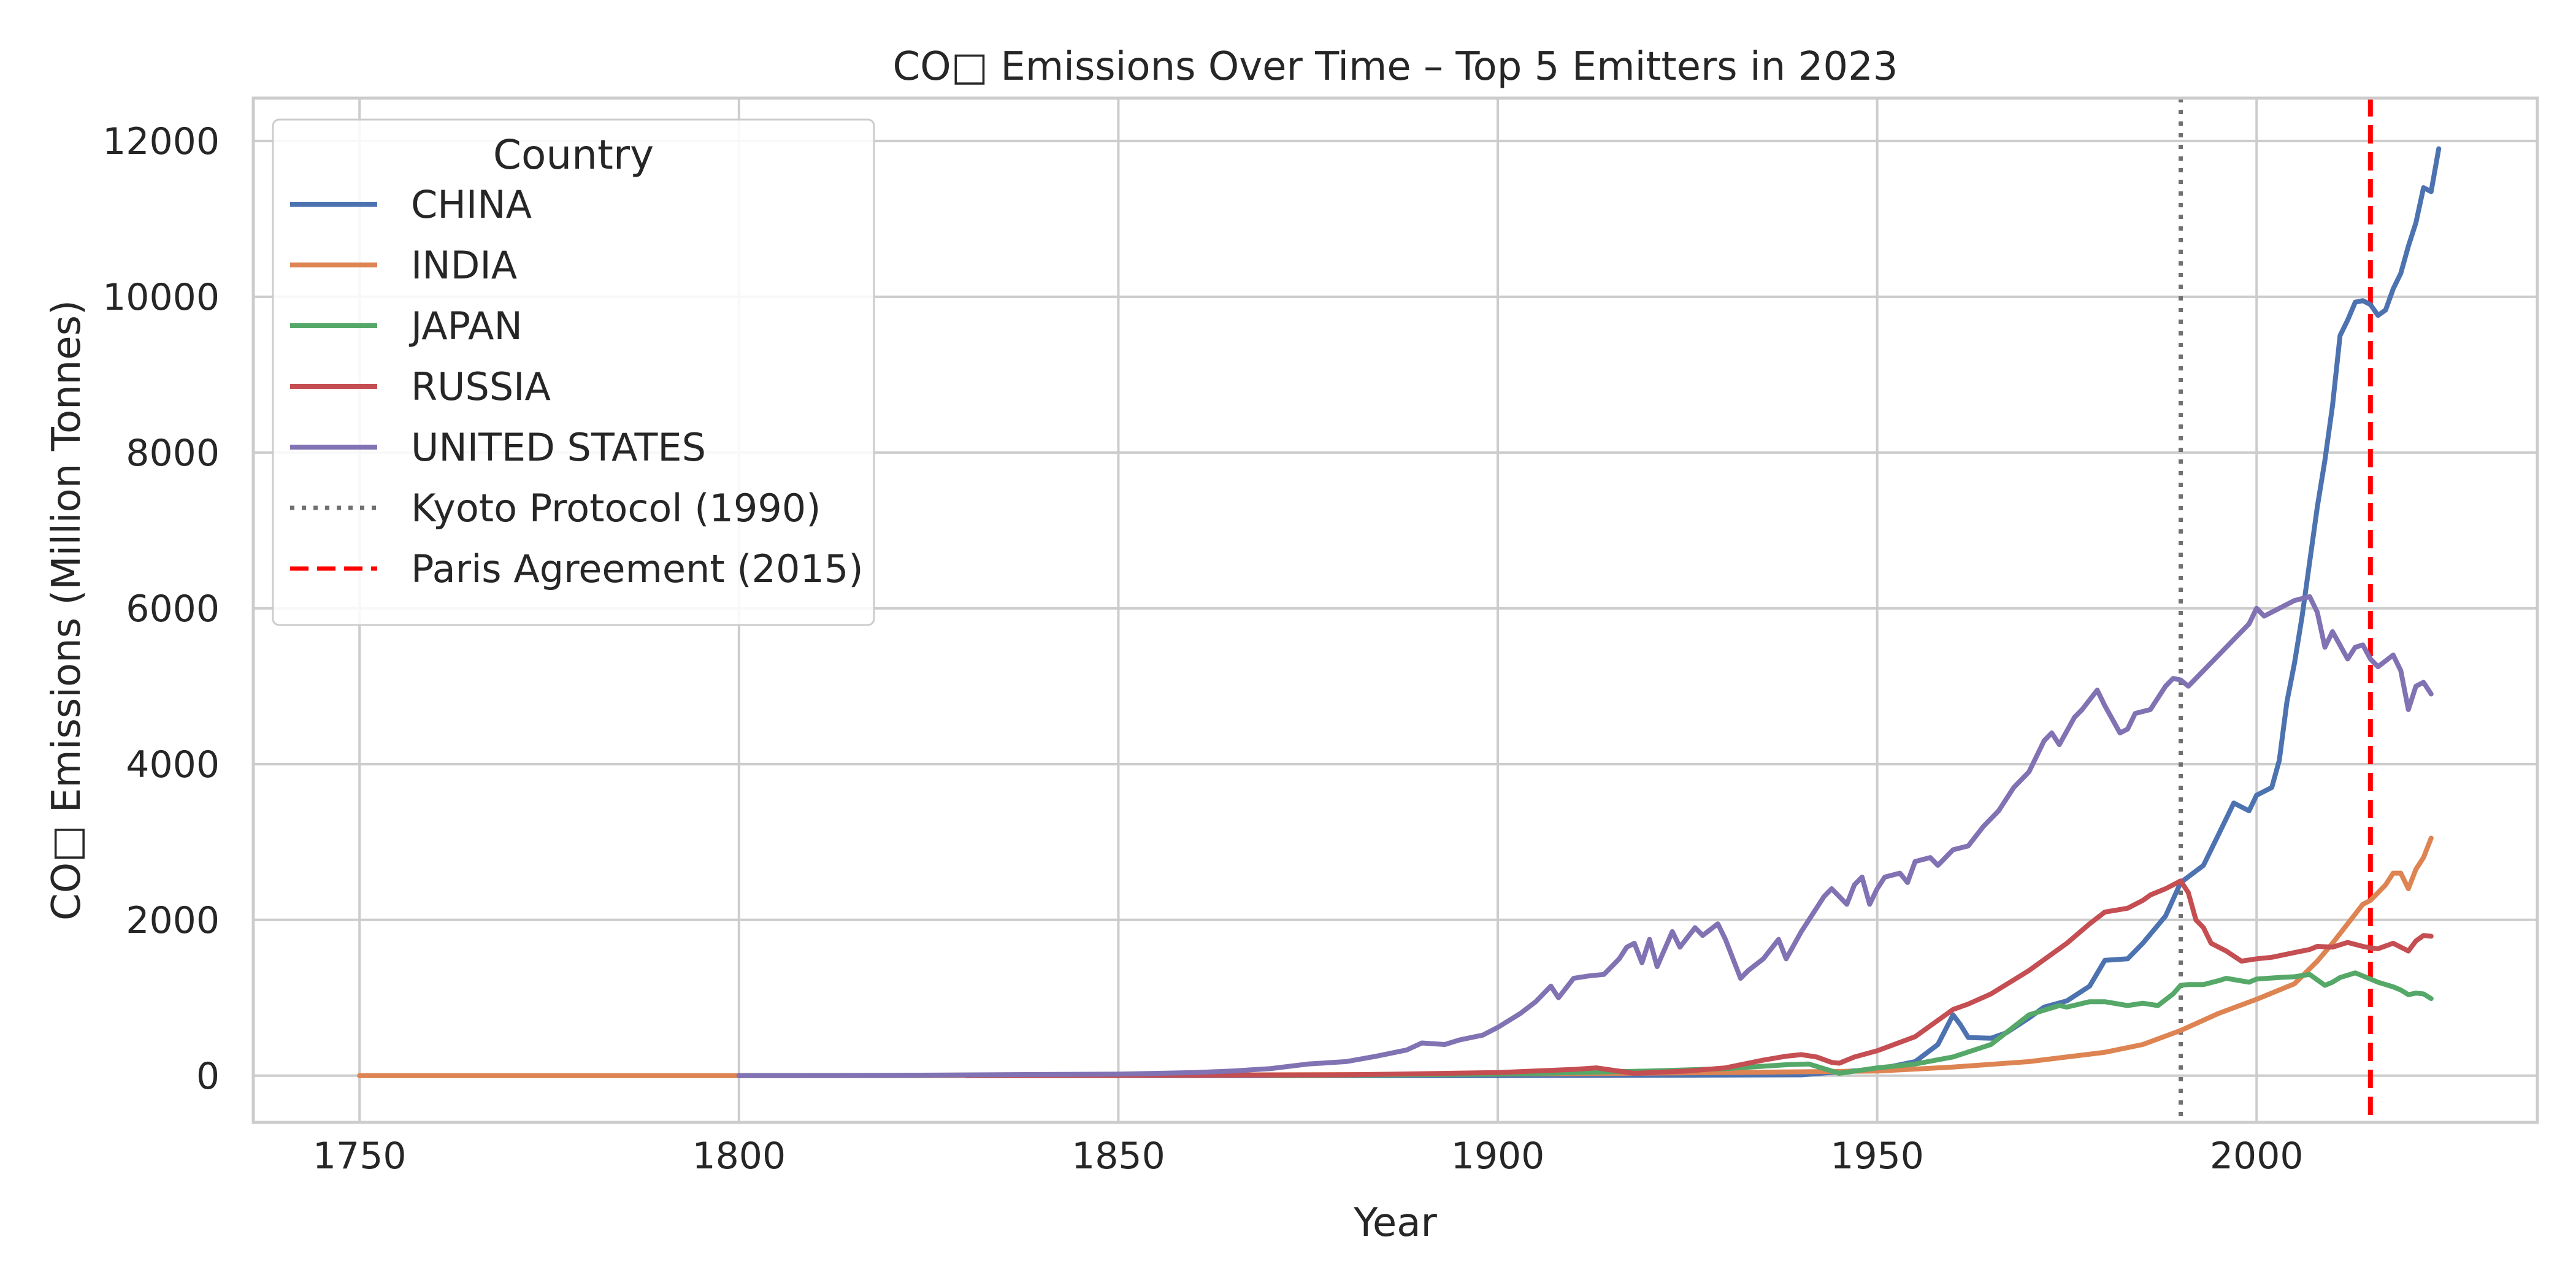  Describe the element at coordinates (637, 568) in the screenshot. I see `legend-label: Paris Agreement (2015)` at that location.